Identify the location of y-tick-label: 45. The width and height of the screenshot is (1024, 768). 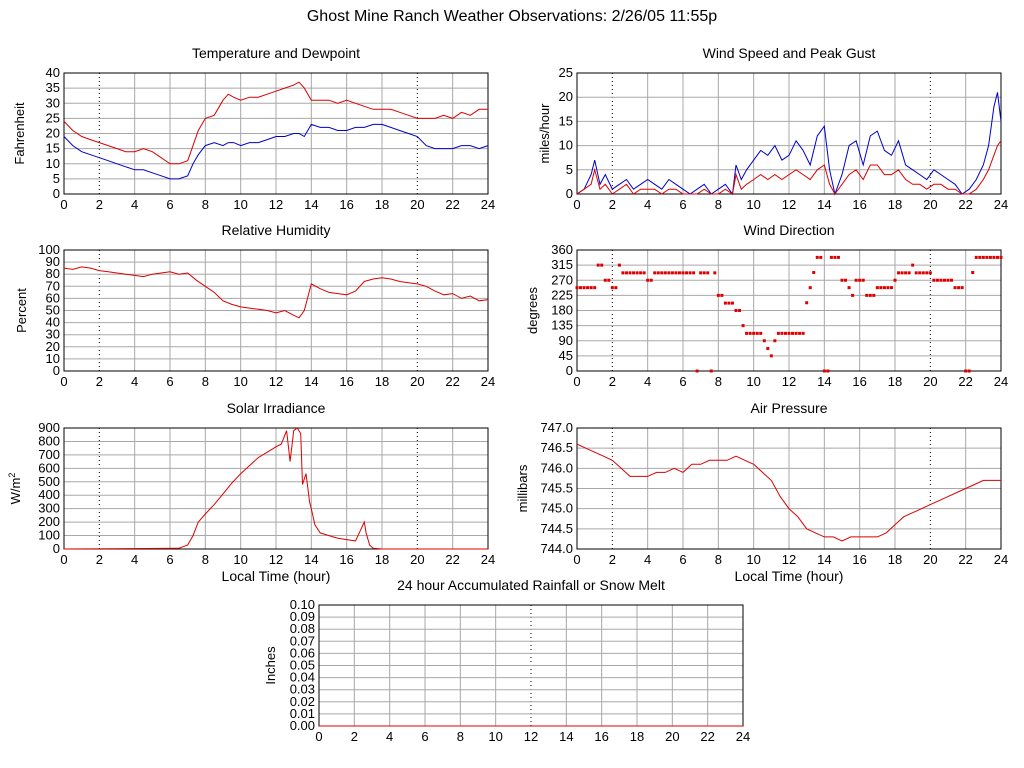
(566, 355).